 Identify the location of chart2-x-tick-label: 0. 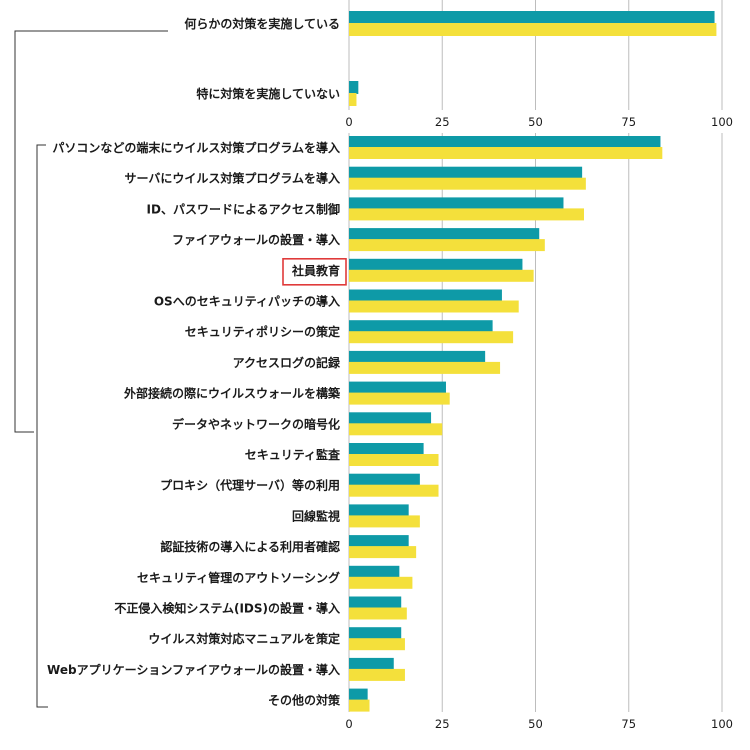
(348, 724).